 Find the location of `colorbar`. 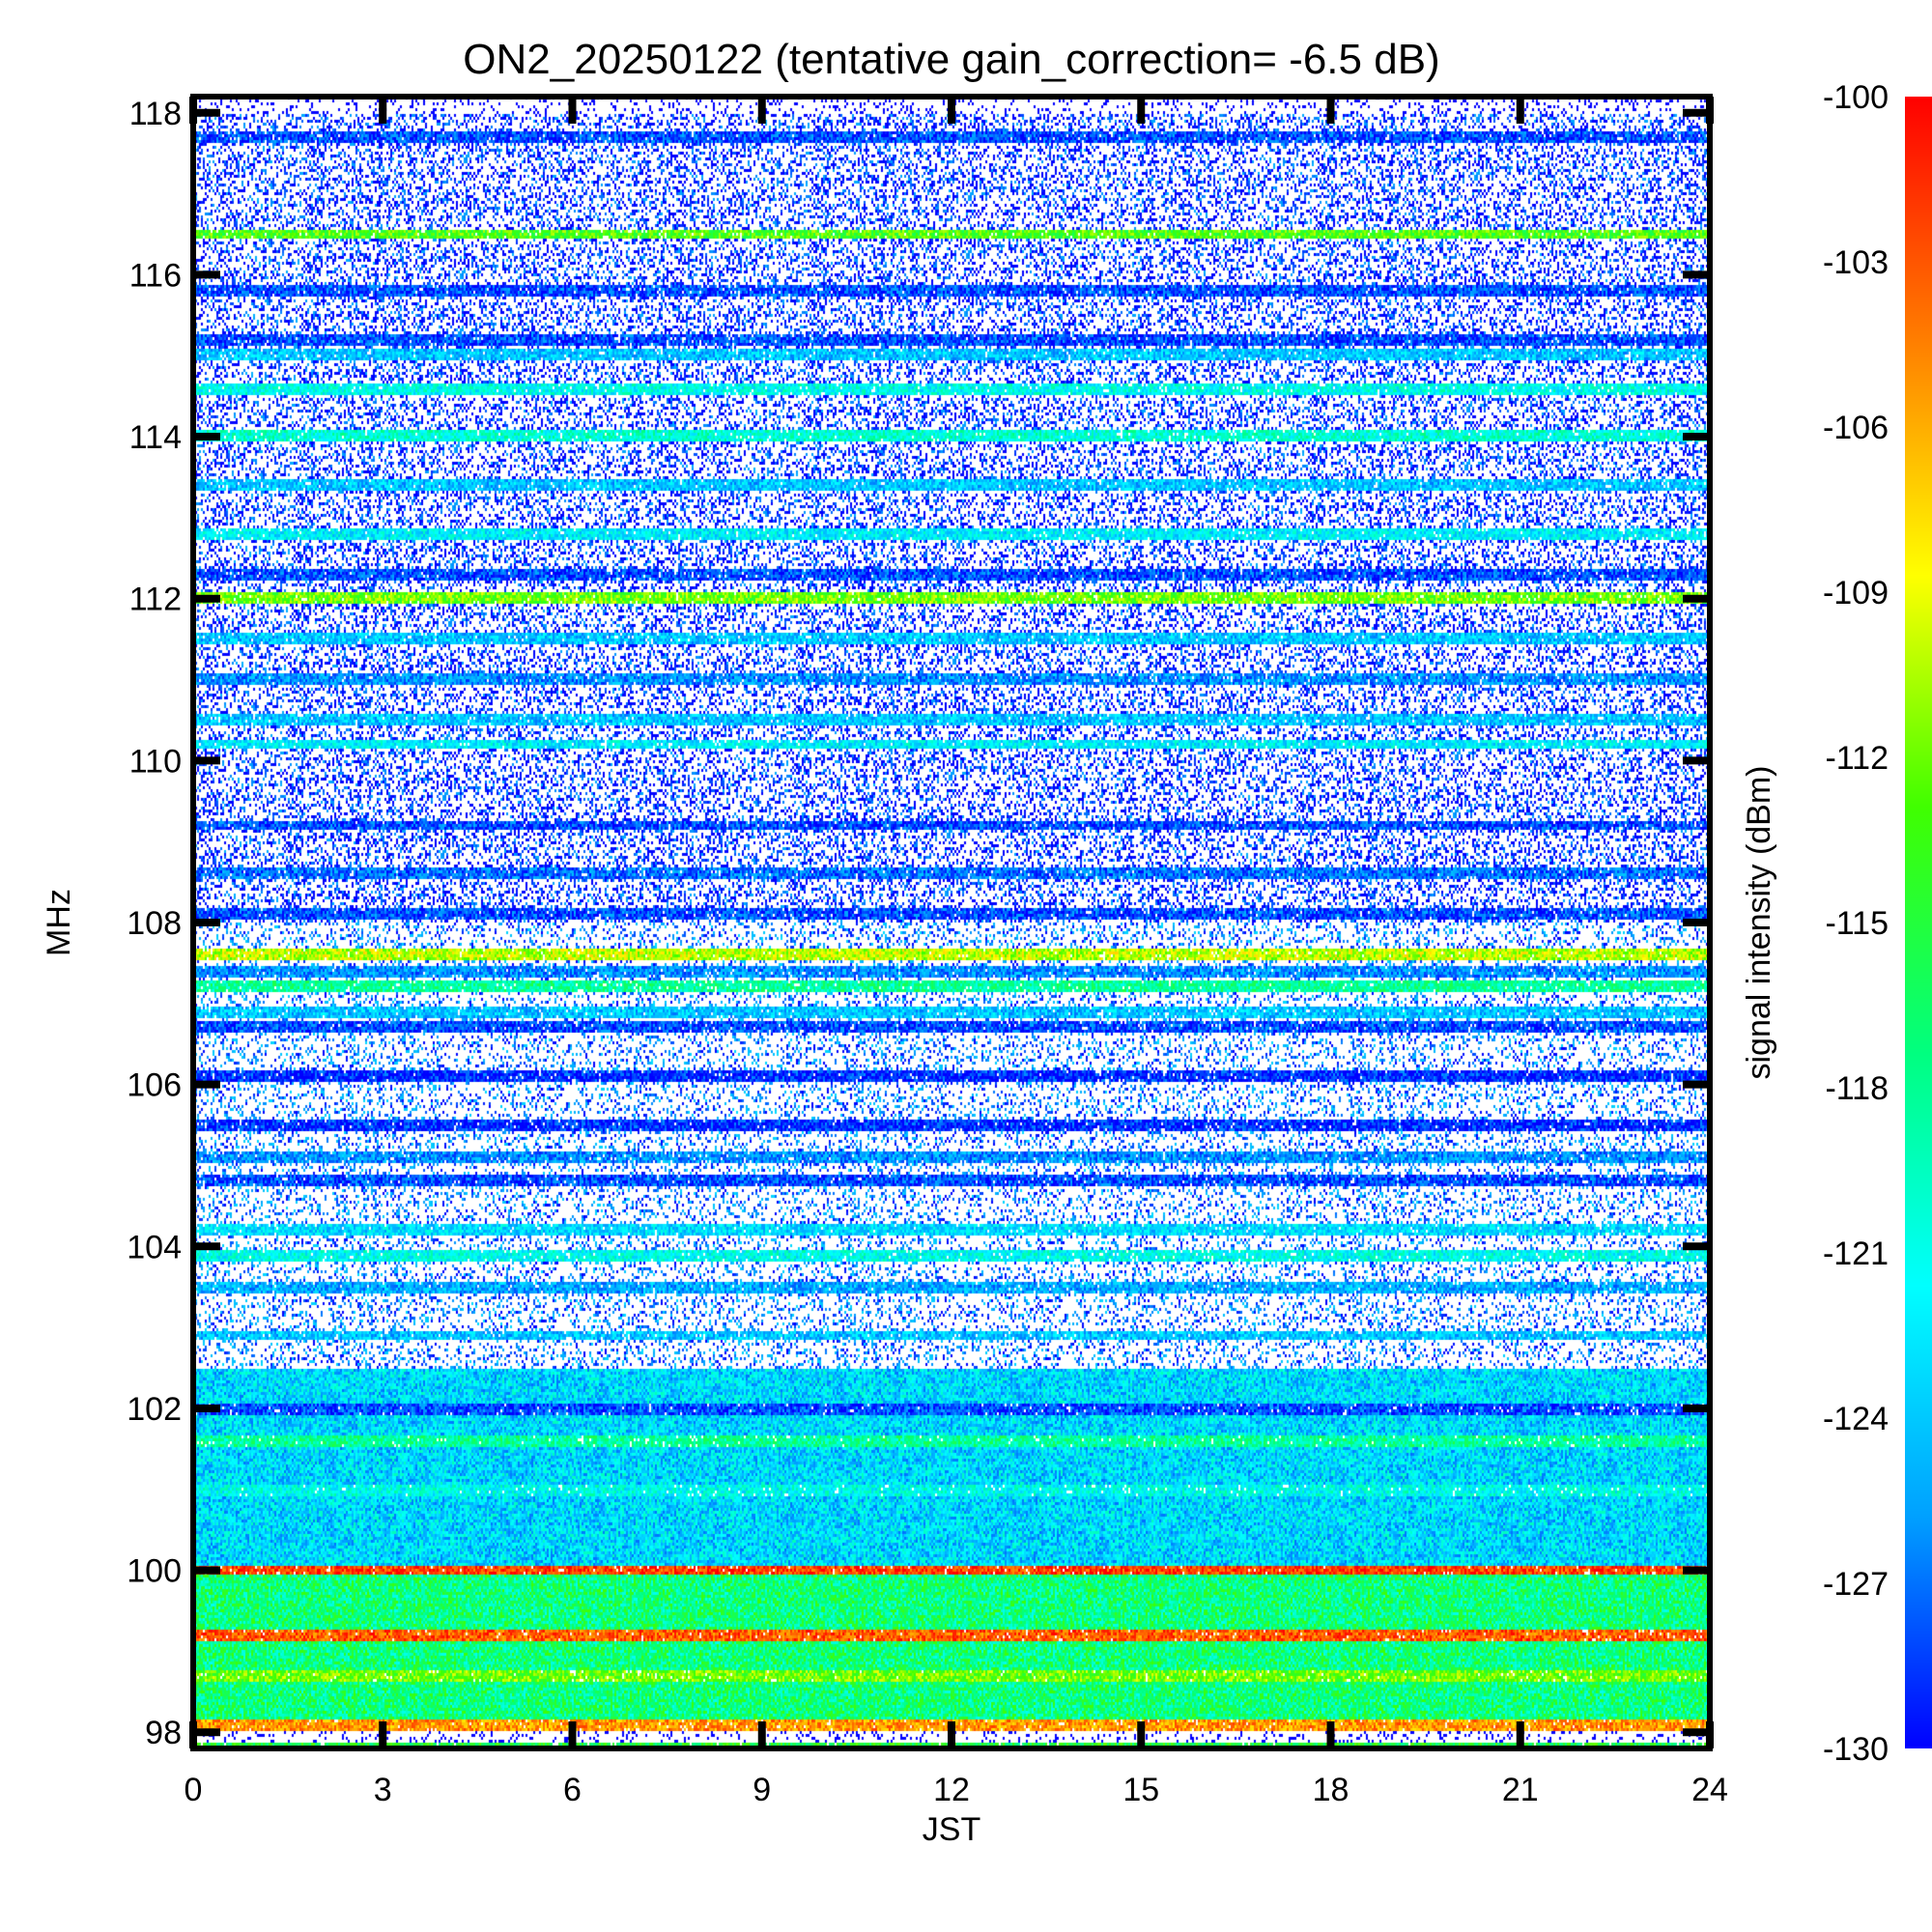

colorbar is located at coordinates (1918, 922).